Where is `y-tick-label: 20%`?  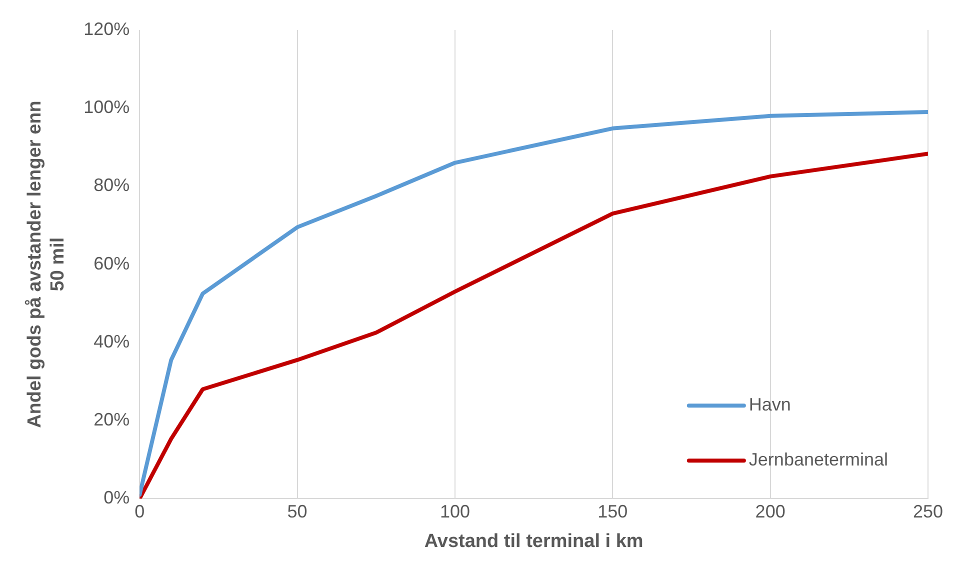 y-tick-label: 20% is located at coordinates (112, 419).